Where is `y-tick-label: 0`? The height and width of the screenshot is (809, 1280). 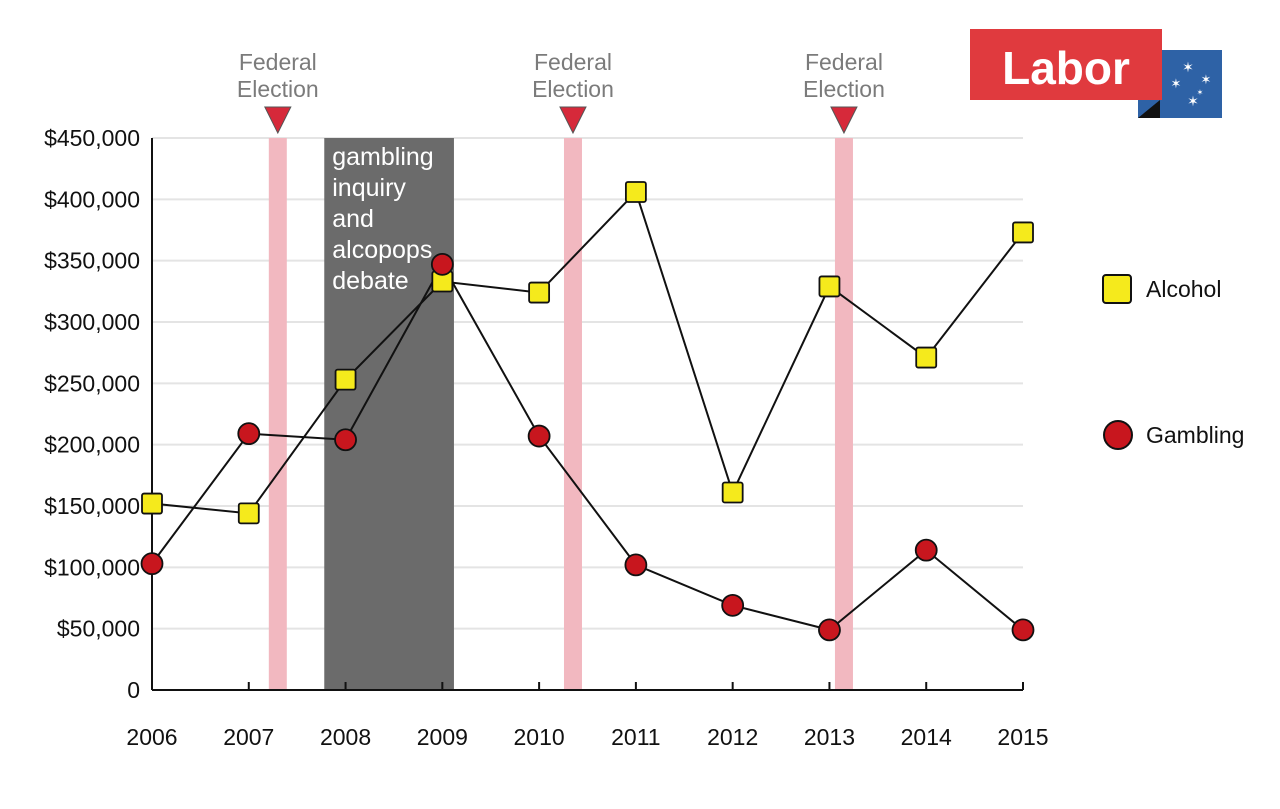
y-tick-label: 0 is located at coordinates (133, 690).